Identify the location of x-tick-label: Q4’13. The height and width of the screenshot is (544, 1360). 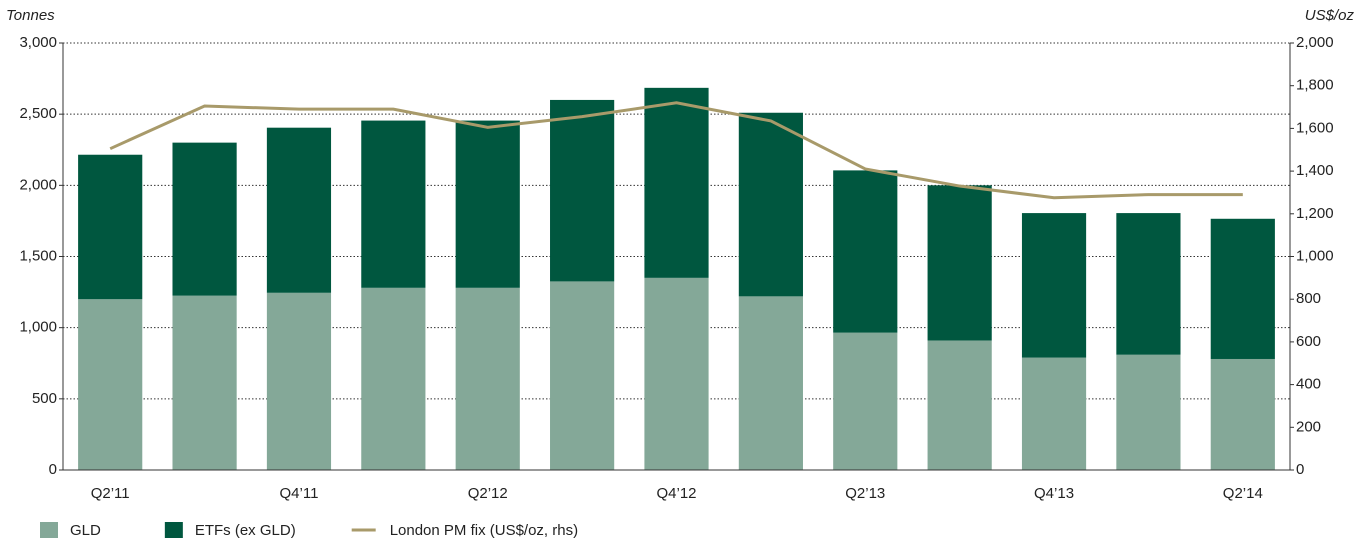
(1054, 493).